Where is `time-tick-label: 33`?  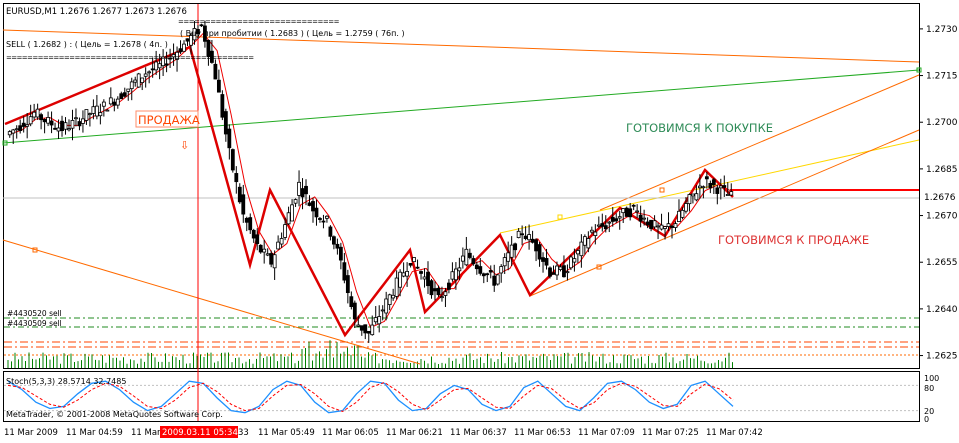
time-tick-label: 33 is located at coordinates (243, 433).